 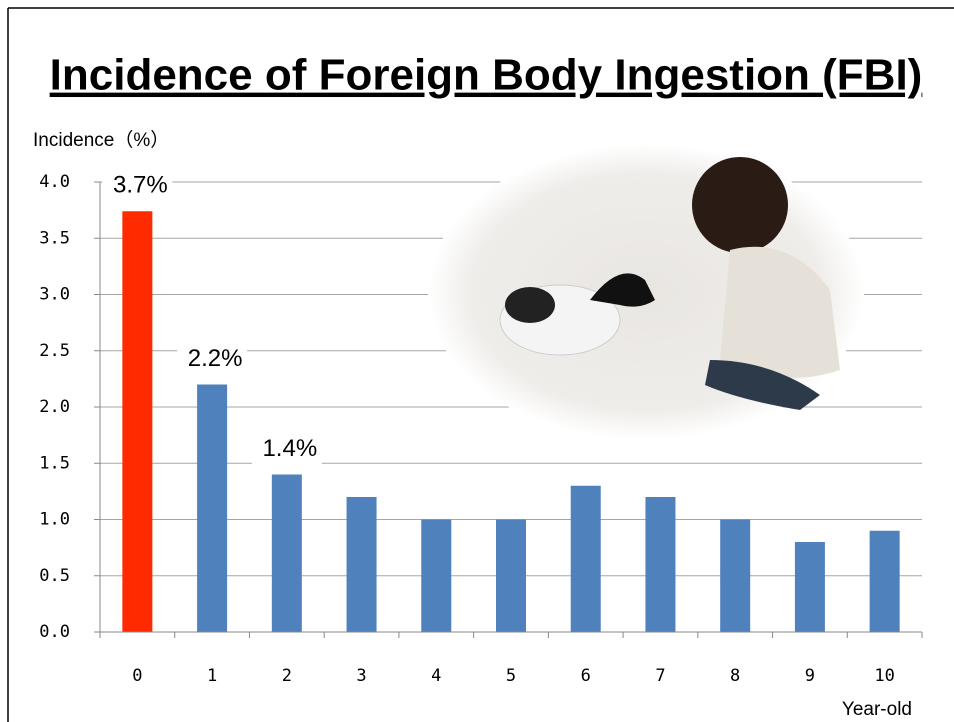 What do you see at coordinates (810, 676) in the screenshot?
I see `x-tick-label: 9` at bounding box center [810, 676].